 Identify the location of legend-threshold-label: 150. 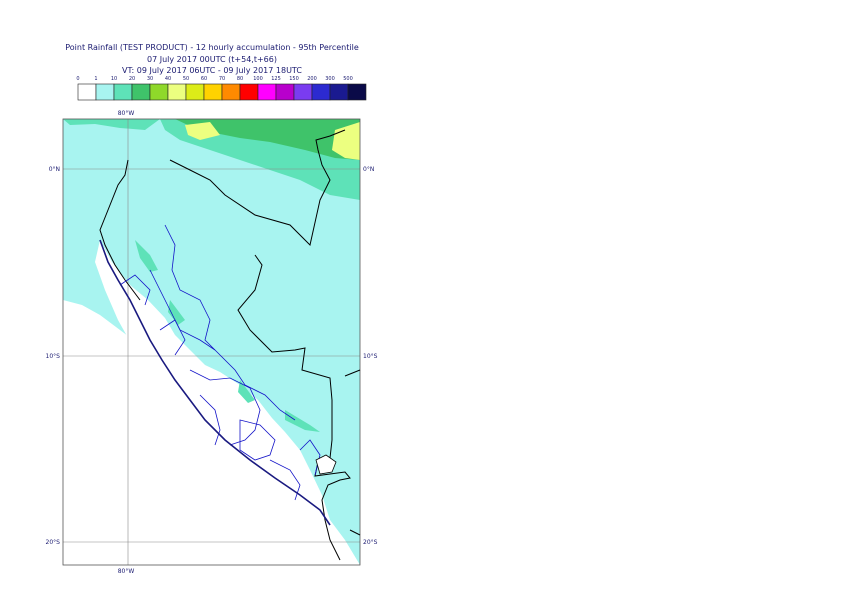
(294, 79).